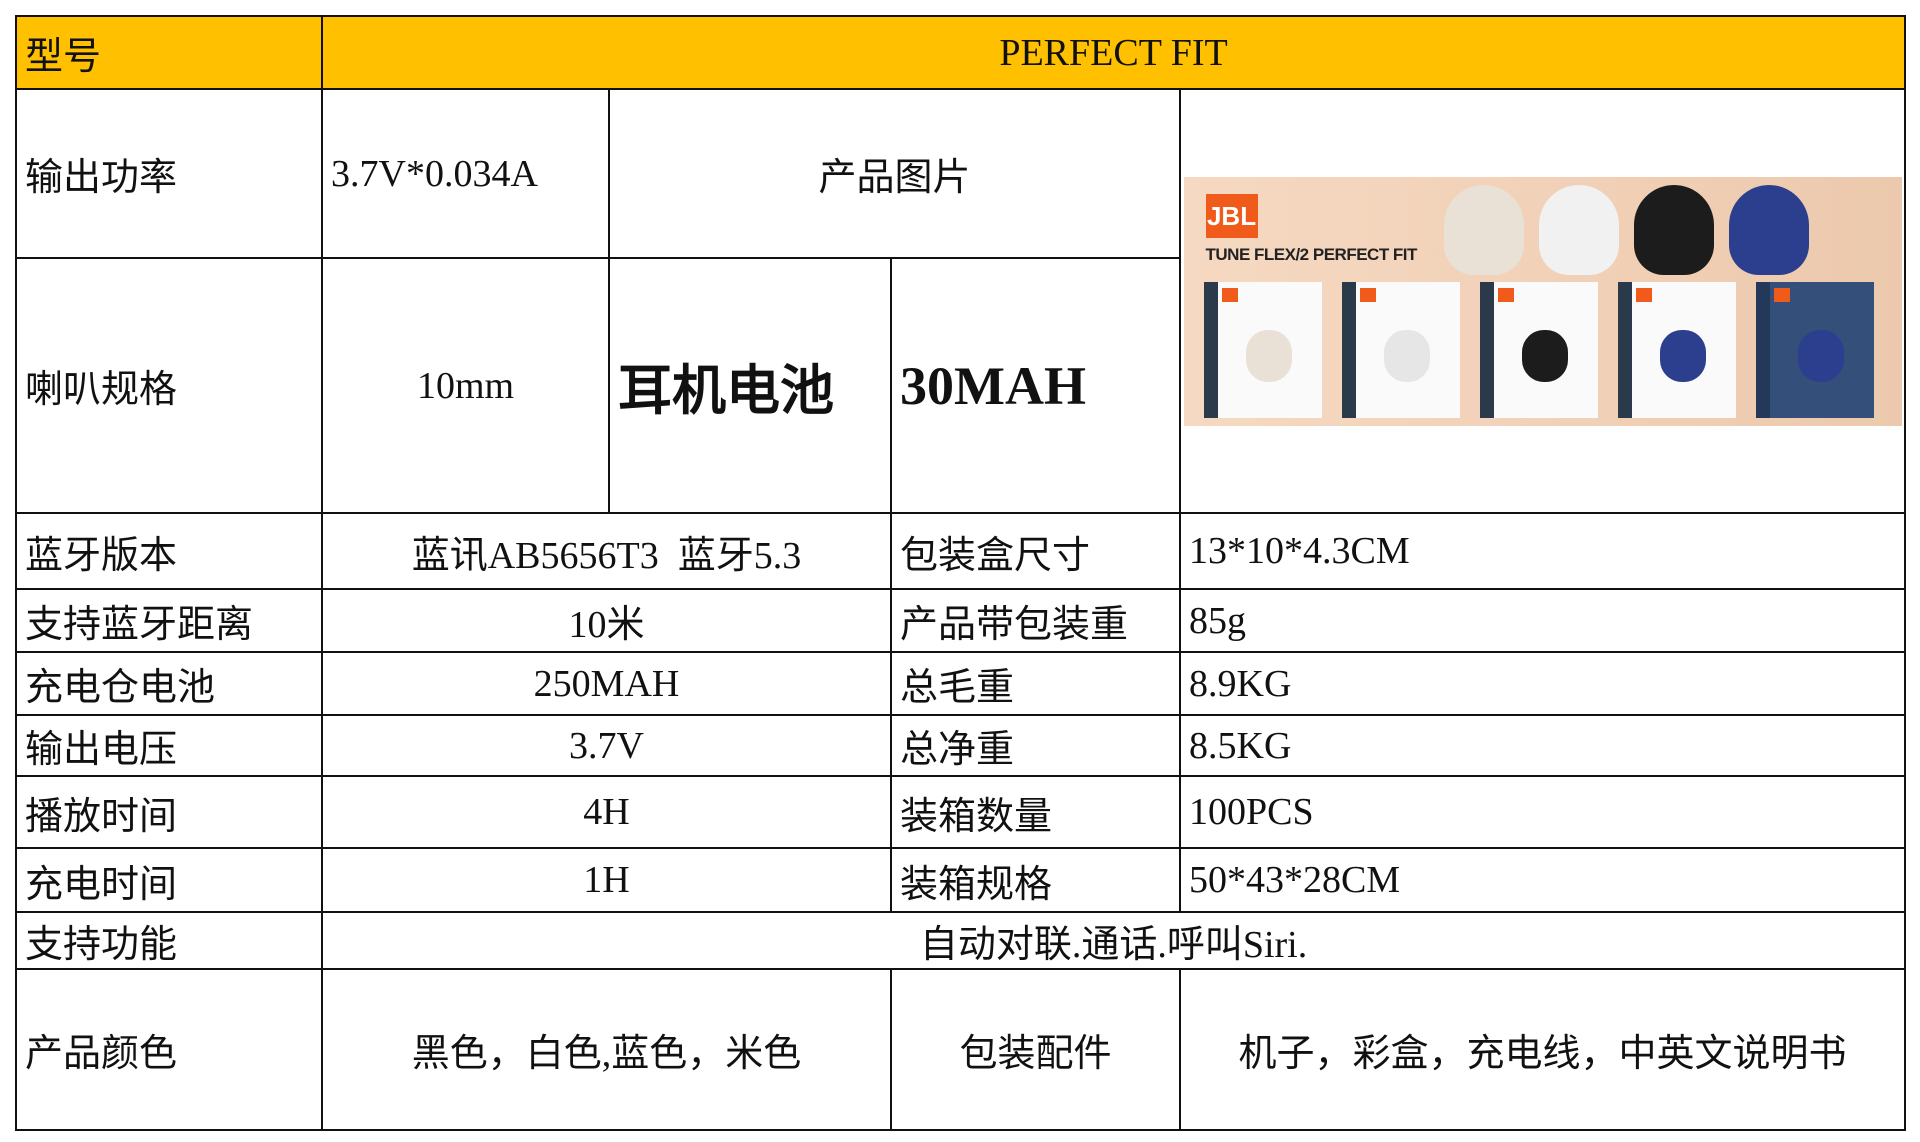 This screenshot has height=1142, width=1920. Describe the element at coordinates (1035, 620) in the screenshot. I see `packed-weight-label: 产品带包装重` at that location.